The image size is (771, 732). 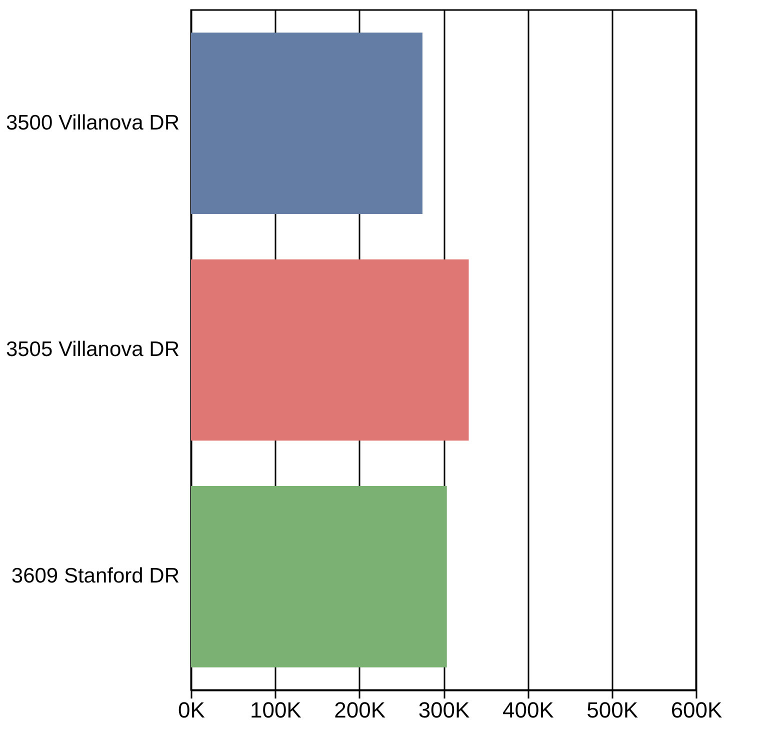 What do you see at coordinates (276, 710) in the screenshot?
I see `x-tick-label: 100K` at bounding box center [276, 710].